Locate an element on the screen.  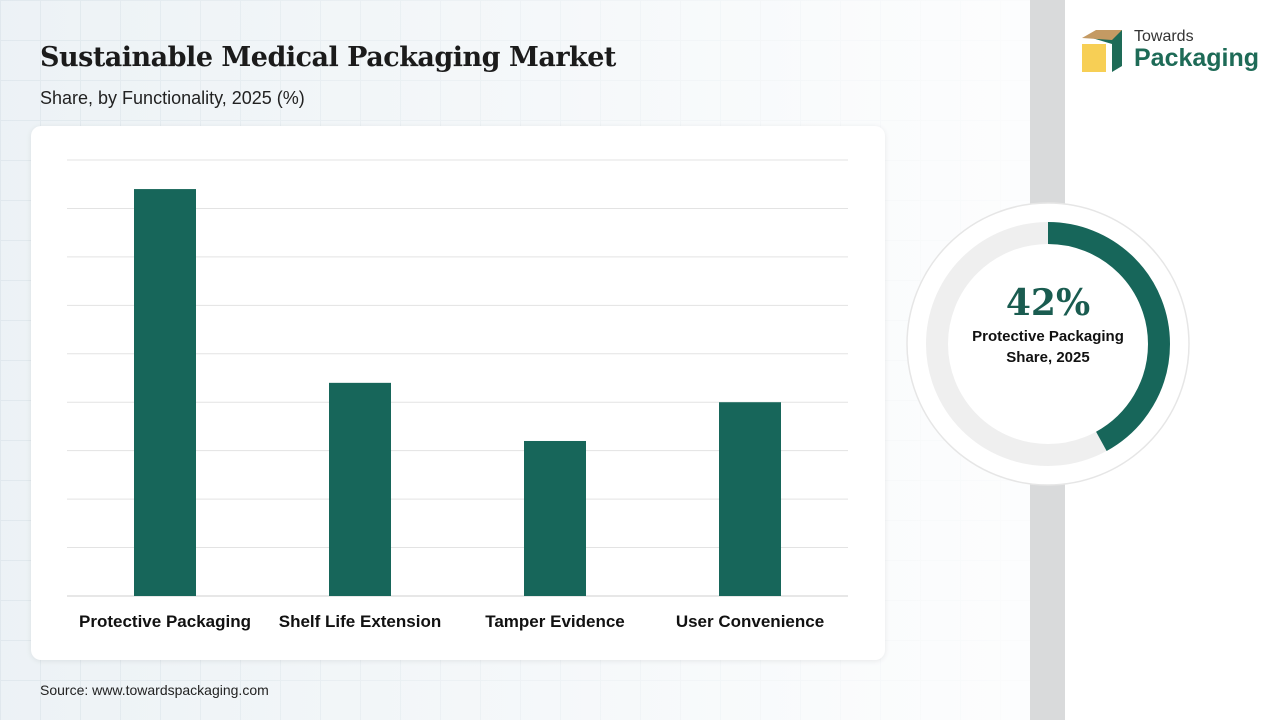
donut-label: Protective Packaging Share, 2025 is located at coordinates (1048, 347).